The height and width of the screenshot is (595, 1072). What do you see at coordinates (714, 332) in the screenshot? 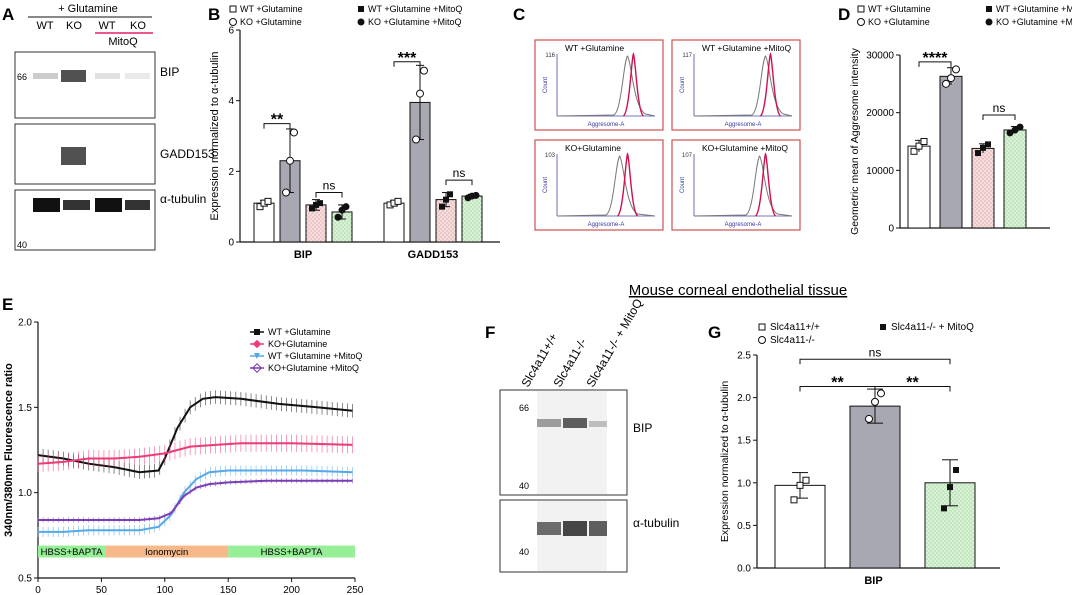
I see `panel-g-letter: G` at bounding box center [714, 332].